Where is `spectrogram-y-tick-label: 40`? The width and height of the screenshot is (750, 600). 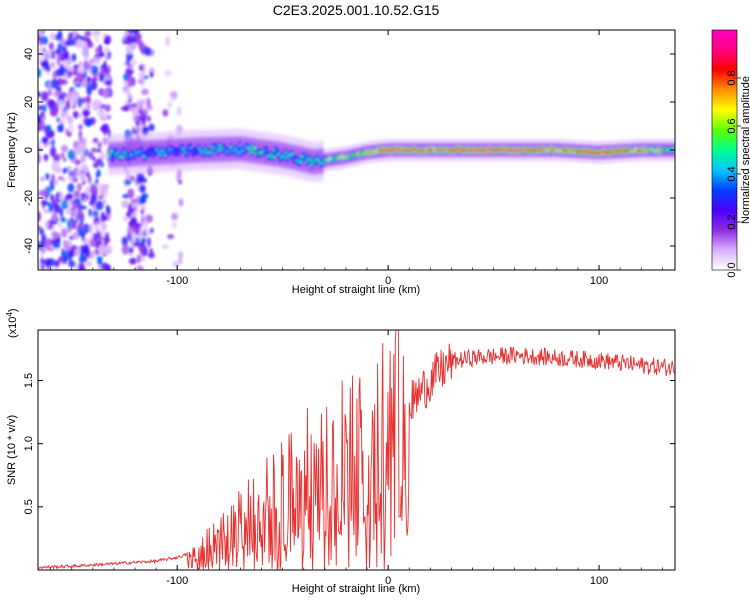 spectrogram-y-tick-label: 40 is located at coordinates (29, 54).